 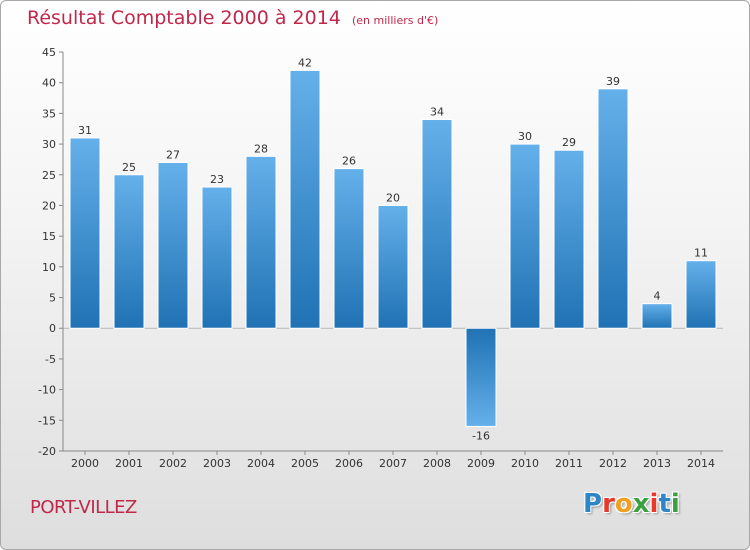 I want to click on x-tick-label: 2011, so click(x=569, y=463).